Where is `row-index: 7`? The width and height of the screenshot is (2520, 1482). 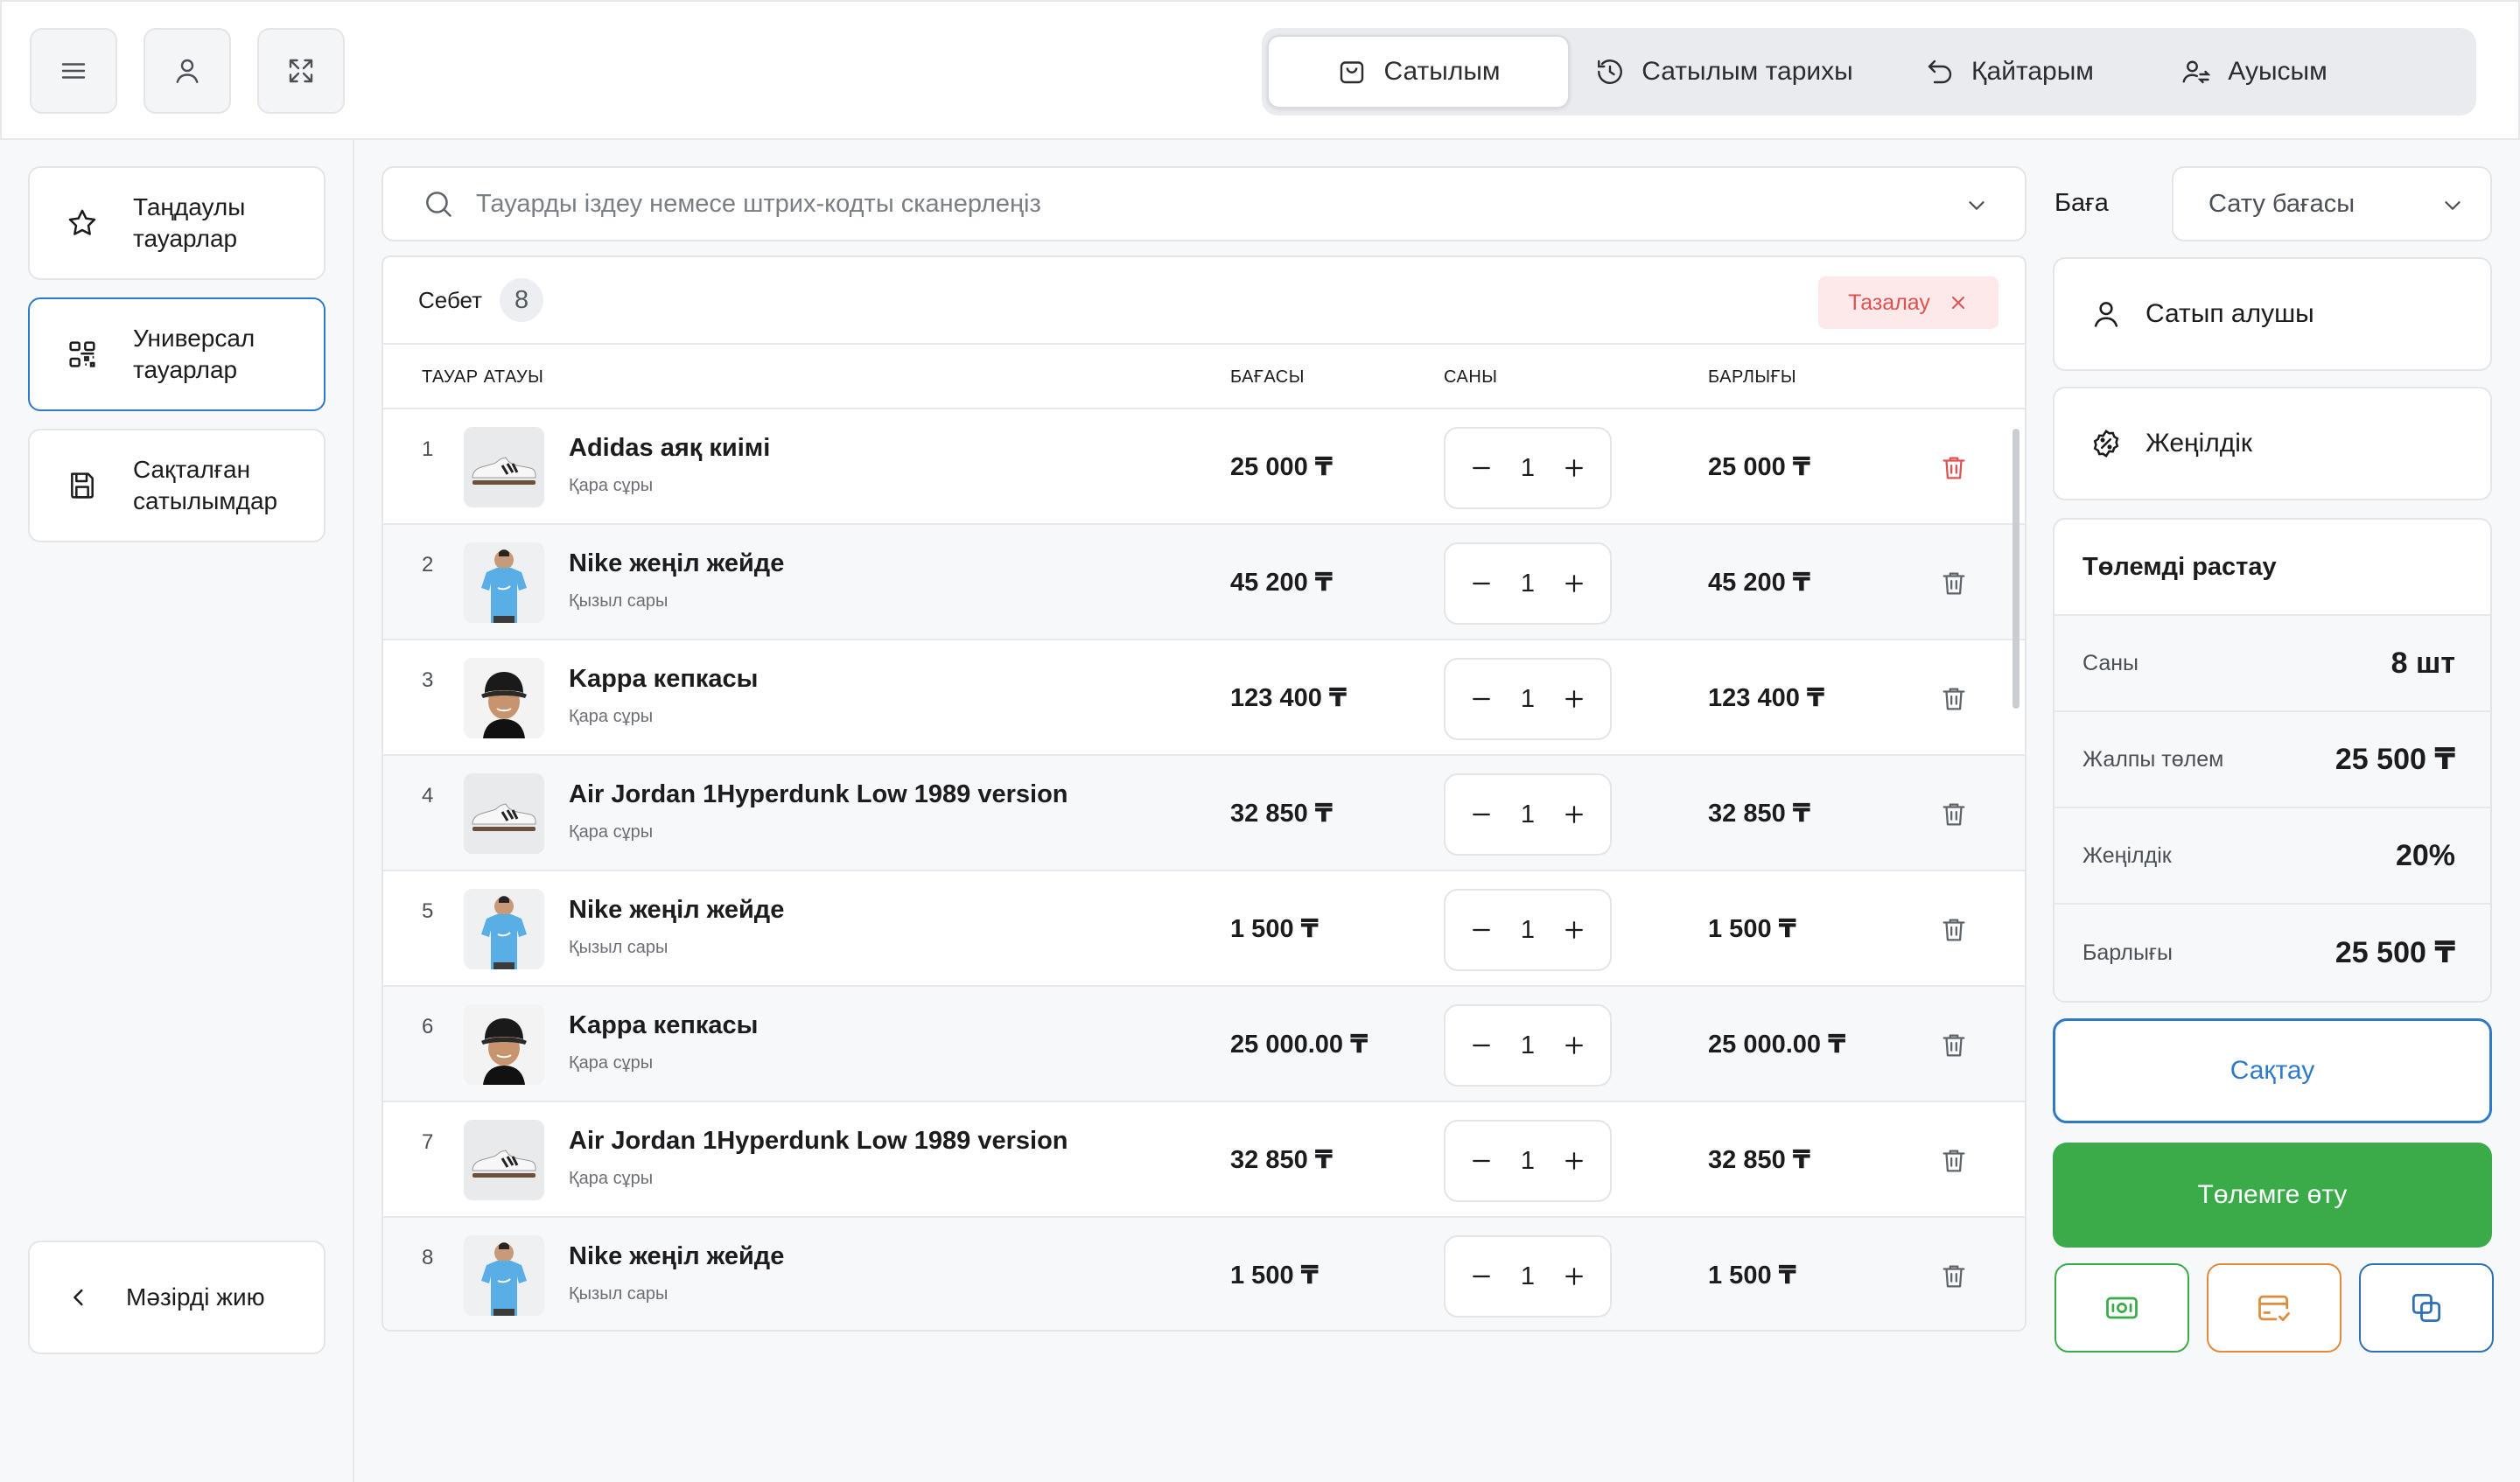 row-index: 7 is located at coordinates (428, 1142).